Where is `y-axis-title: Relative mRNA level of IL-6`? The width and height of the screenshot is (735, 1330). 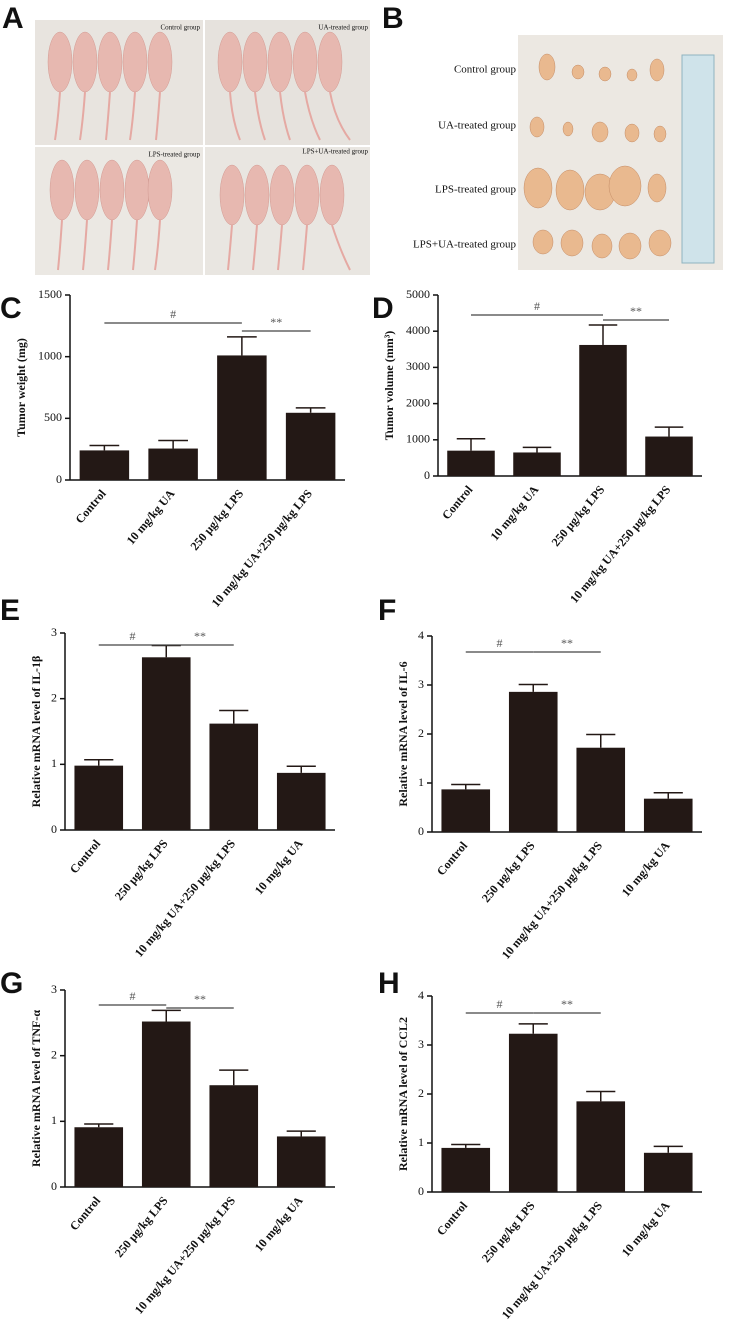 y-axis-title: Relative mRNA level of IL-6 is located at coordinates (403, 733).